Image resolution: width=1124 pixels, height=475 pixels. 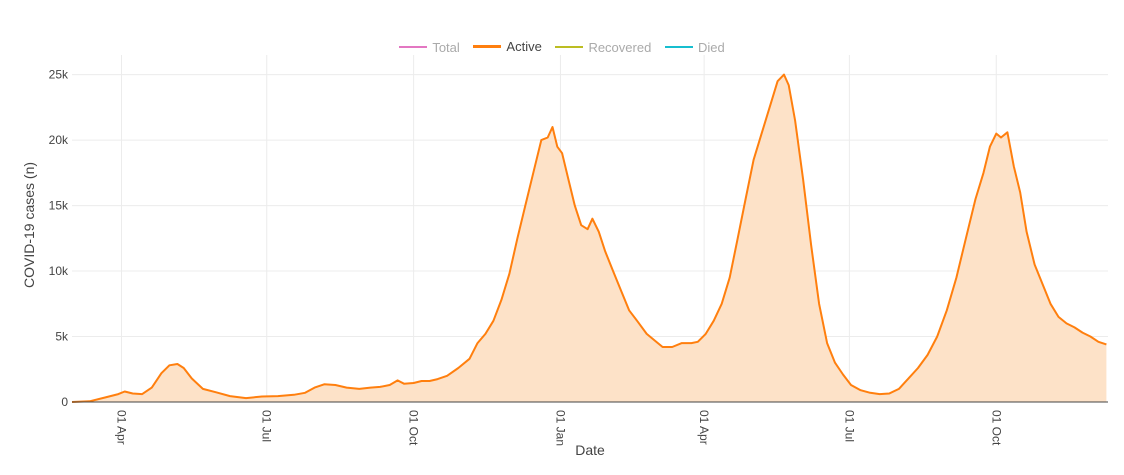 I want to click on legend-swatch-died, so click(x=678, y=47).